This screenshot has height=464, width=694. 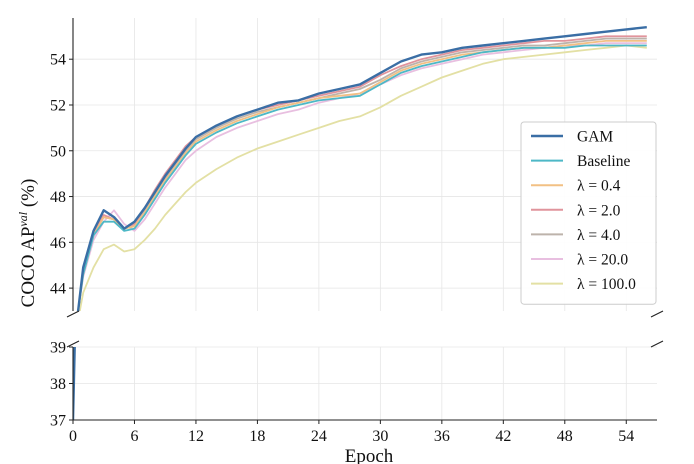 I want to click on y-tick-label: 46, so click(x=58, y=243).